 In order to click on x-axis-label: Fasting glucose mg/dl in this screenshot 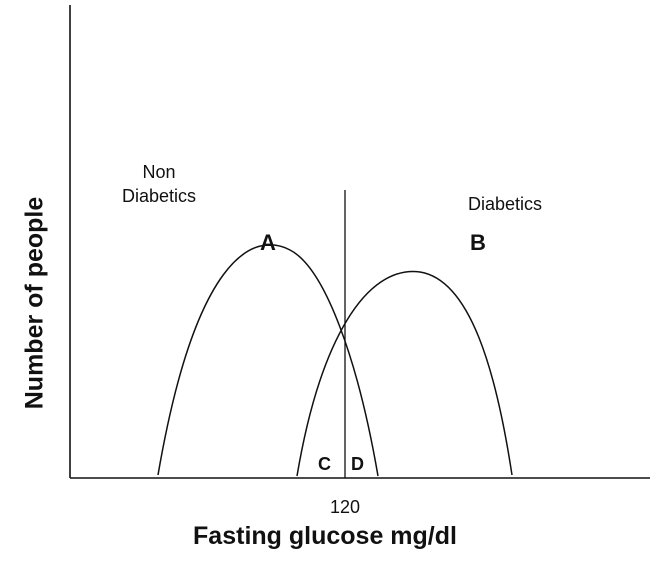, I will do `click(325, 536)`.